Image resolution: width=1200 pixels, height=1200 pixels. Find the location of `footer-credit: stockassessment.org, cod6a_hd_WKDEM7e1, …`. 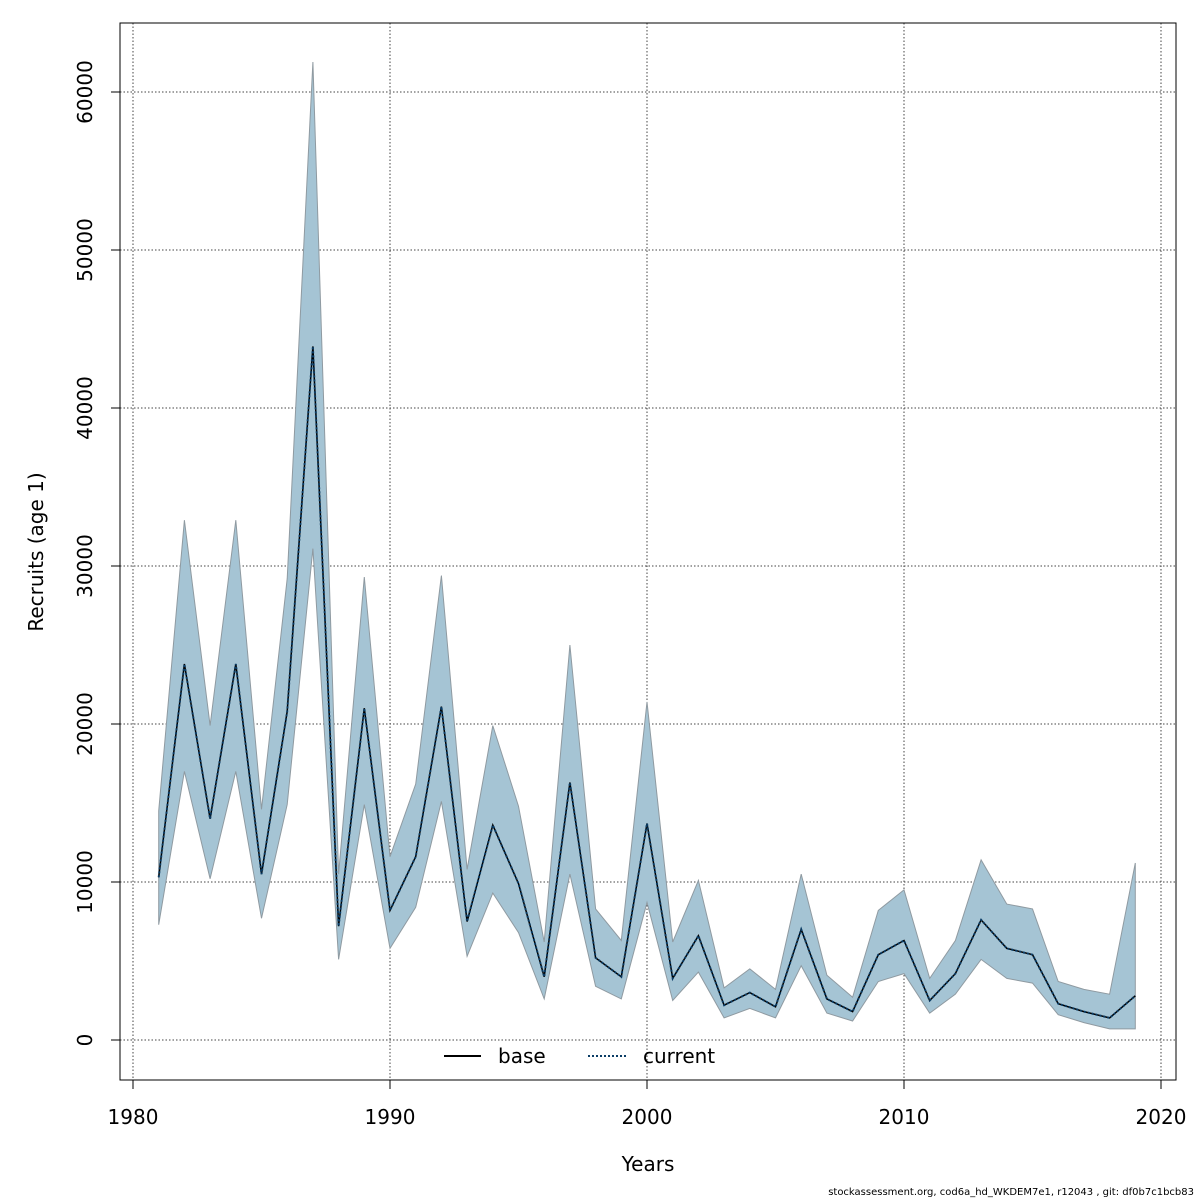

footer-credit: stockassessment.org, cod6a_hd_WKDEM7e1, … is located at coordinates (1011, 1192).